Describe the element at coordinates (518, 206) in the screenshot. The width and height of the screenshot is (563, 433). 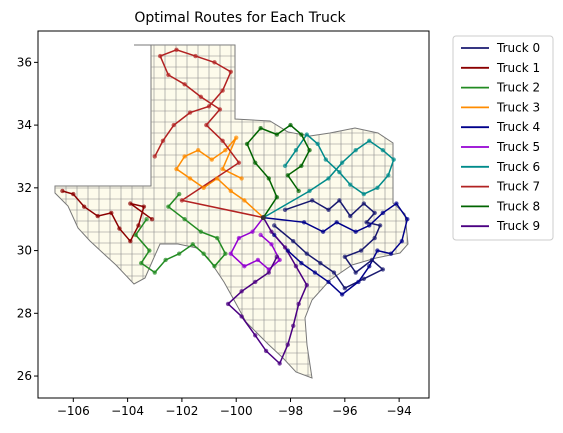
I see `legend-label: Truck 8` at that location.